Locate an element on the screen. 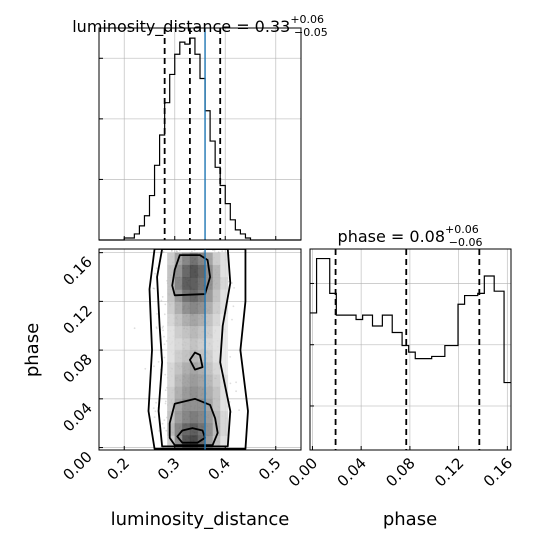 Image resolution: width=550 pixels, height=550 pixels. x-axis-label-phase: phase is located at coordinates (410, 519).